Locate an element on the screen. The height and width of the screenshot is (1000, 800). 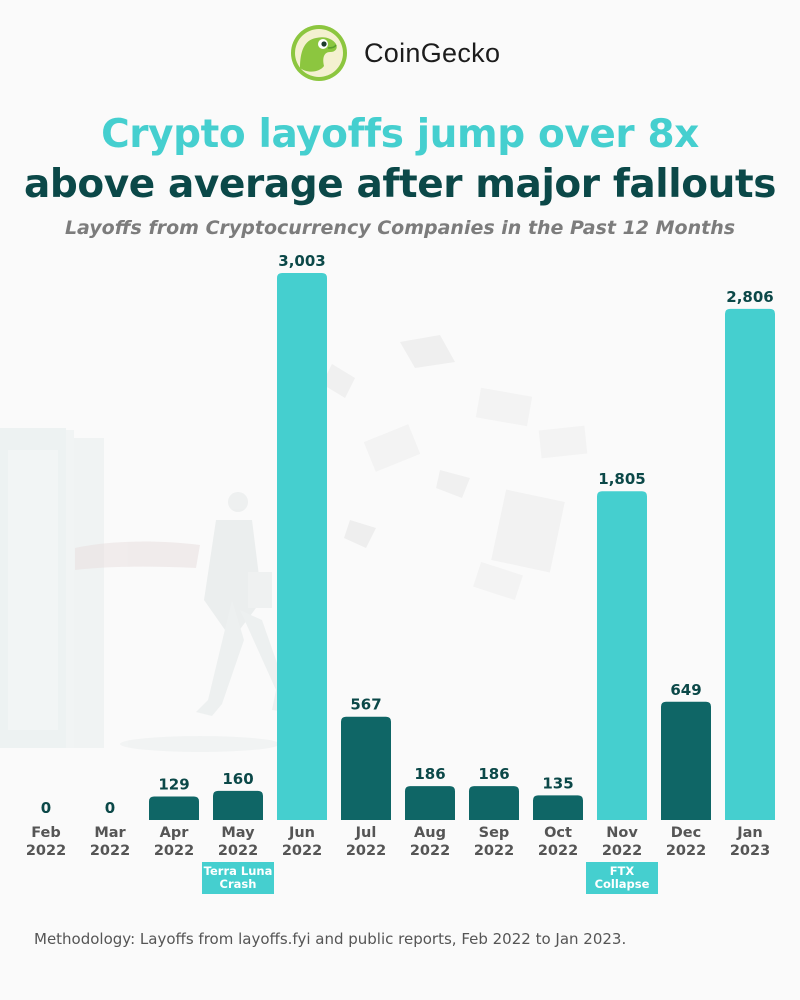
x-tick-label-month: Jun is located at coordinates (301, 833).